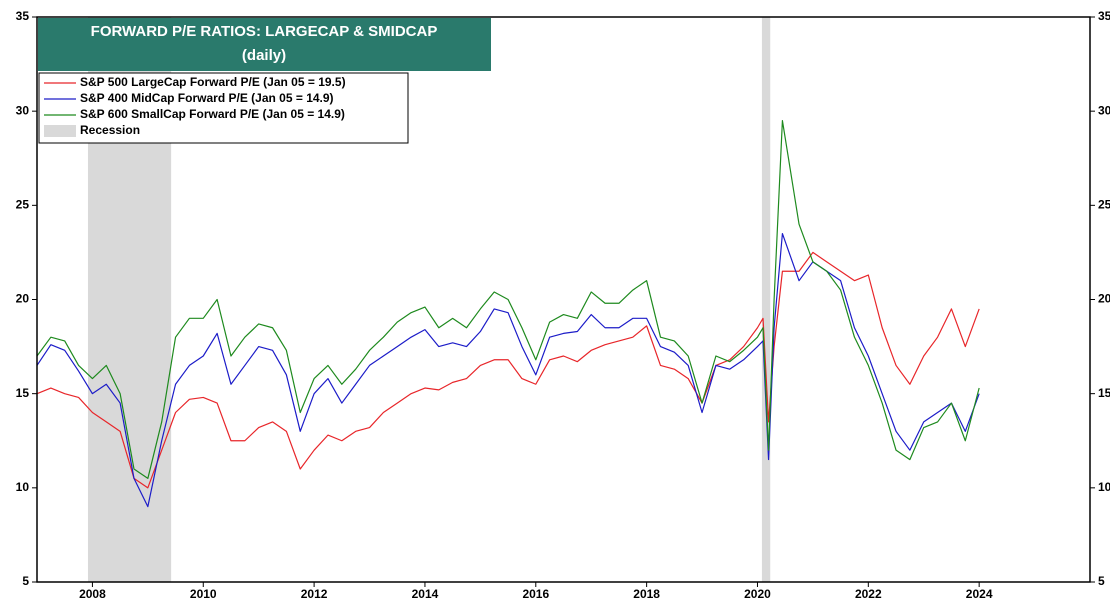 Image resolution: width=1110 pixels, height=603 pixels. What do you see at coordinates (25, 581) in the screenshot?
I see `y-tick-label: 5` at bounding box center [25, 581].